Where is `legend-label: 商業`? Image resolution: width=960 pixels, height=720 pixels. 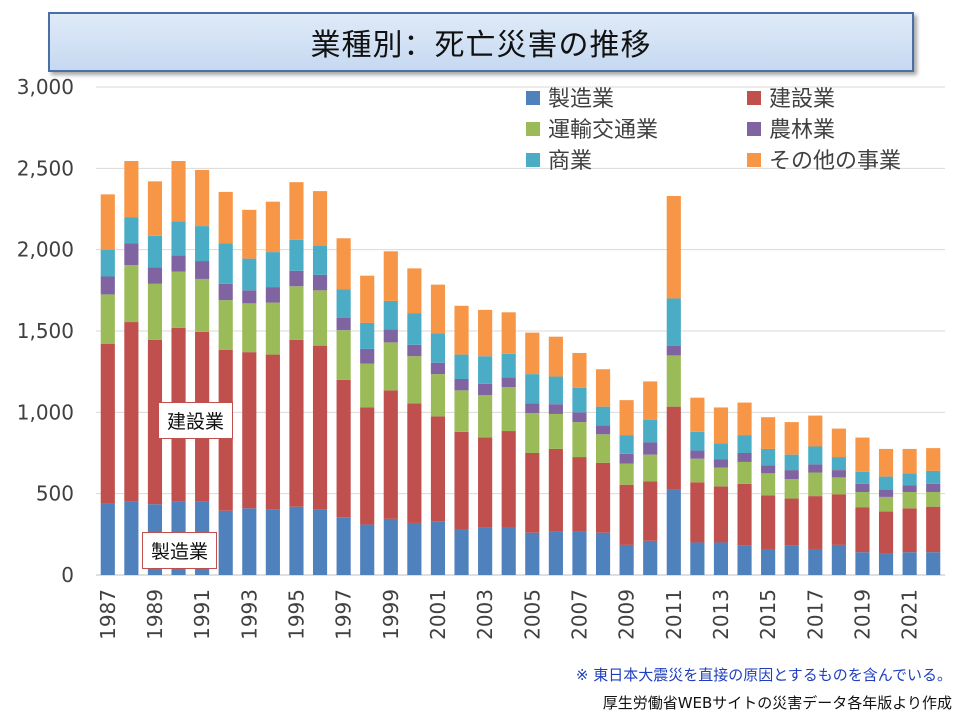
legend-label: 商業 is located at coordinates (570, 161).